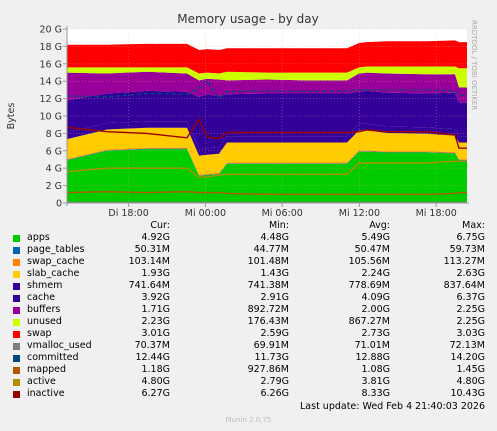  Describe the element at coordinates (59, 345) in the screenshot. I see `legend-series-name: vmalloc_used` at that location.